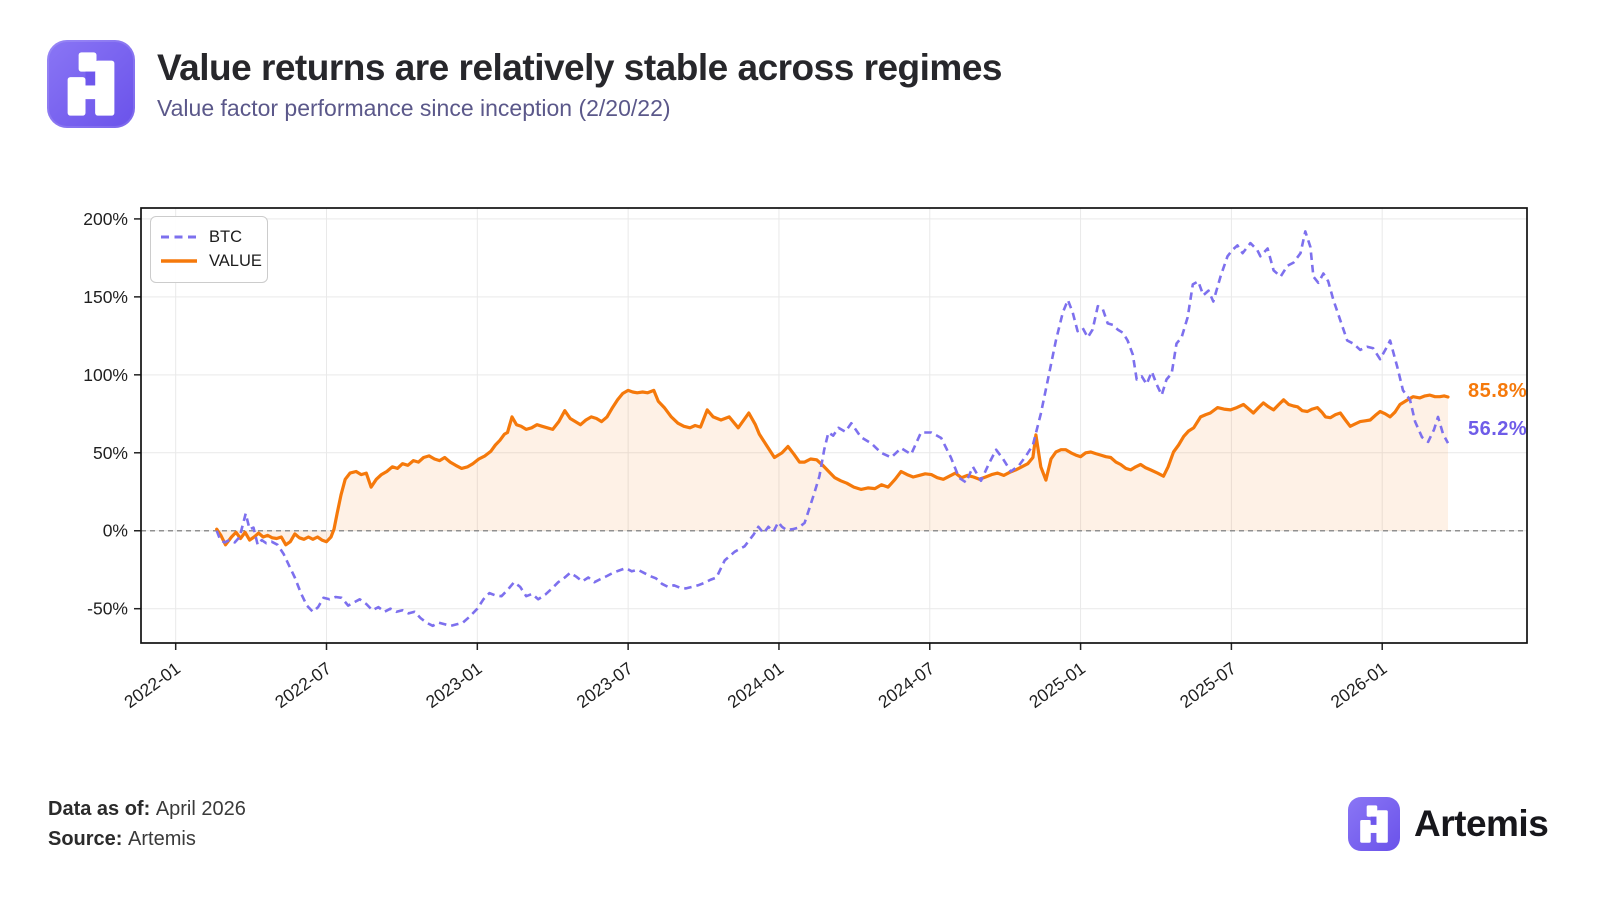 The image size is (1600, 900). I want to click on value-solid-swatch-icon, so click(179, 261).